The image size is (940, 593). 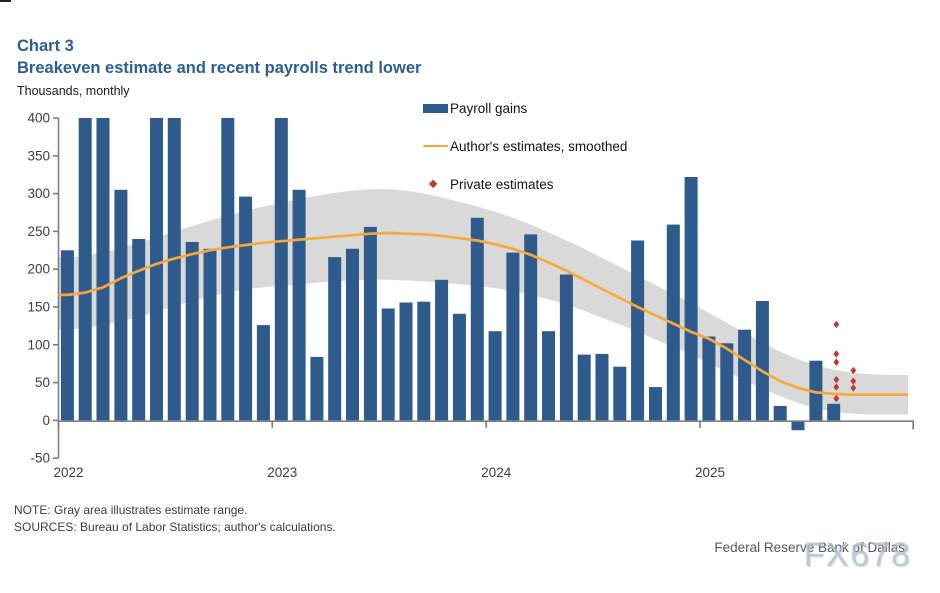 What do you see at coordinates (809, 547) in the screenshot?
I see `dallas-fed-attribution: Federal Reserve Bank of Dallas` at bounding box center [809, 547].